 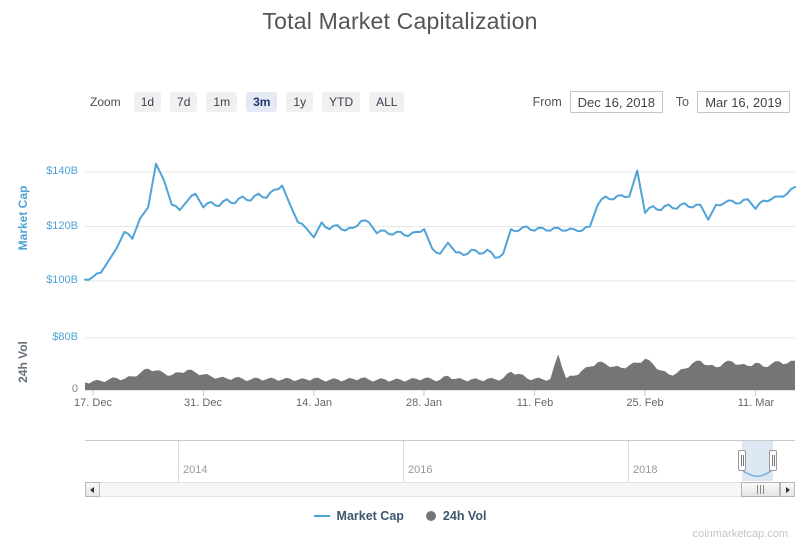 I want to click on y-axis-label: 0, so click(x=74, y=389).